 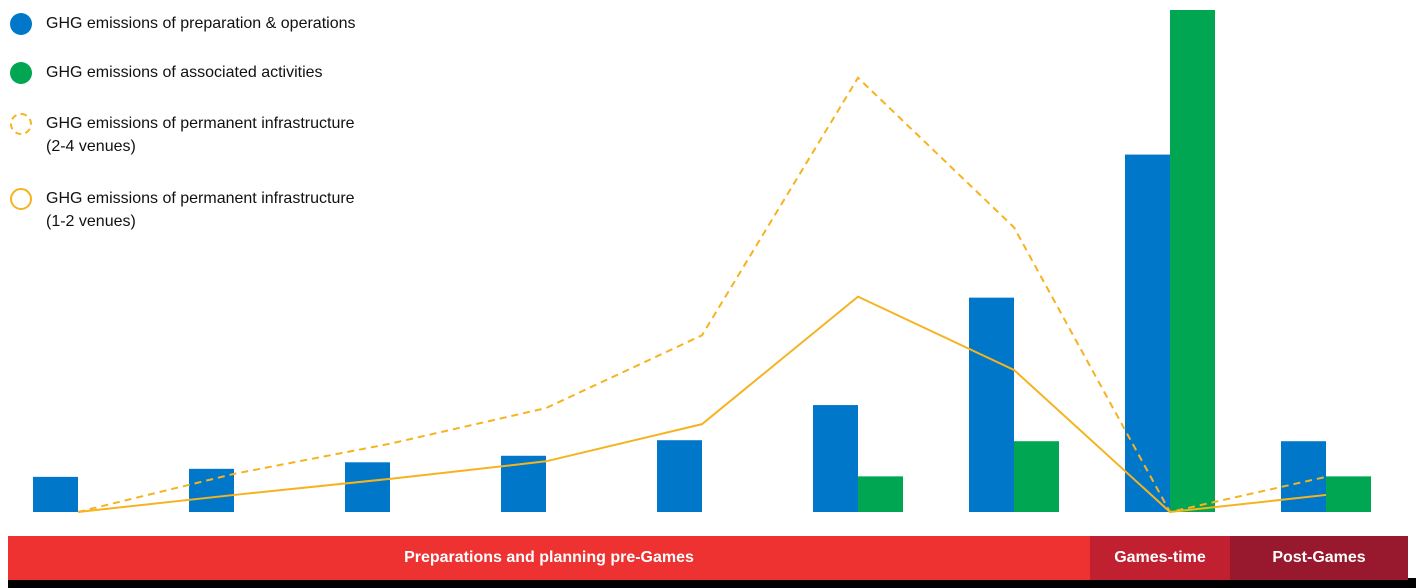 I want to click on legend-label: GHG emissions of associated activities, so click(x=184, y=72).